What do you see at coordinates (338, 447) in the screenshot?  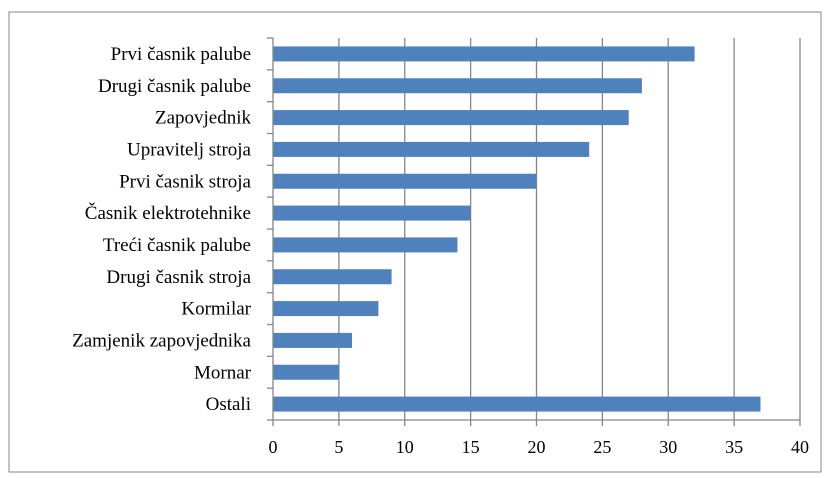 I see `x-tick-label: 5` at bounding box center [338, 447].